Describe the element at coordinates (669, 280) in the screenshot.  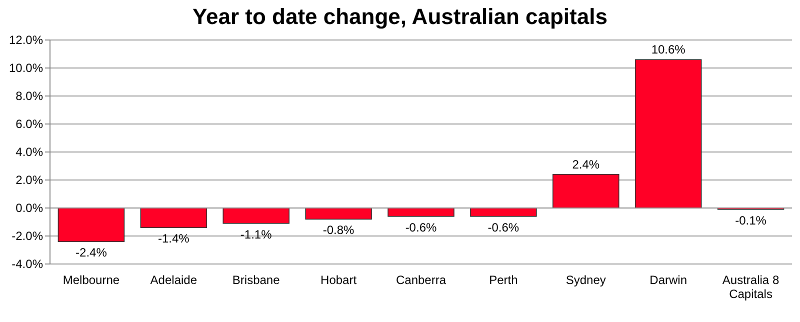
I see `x-tick-label: Darwin` at that location.